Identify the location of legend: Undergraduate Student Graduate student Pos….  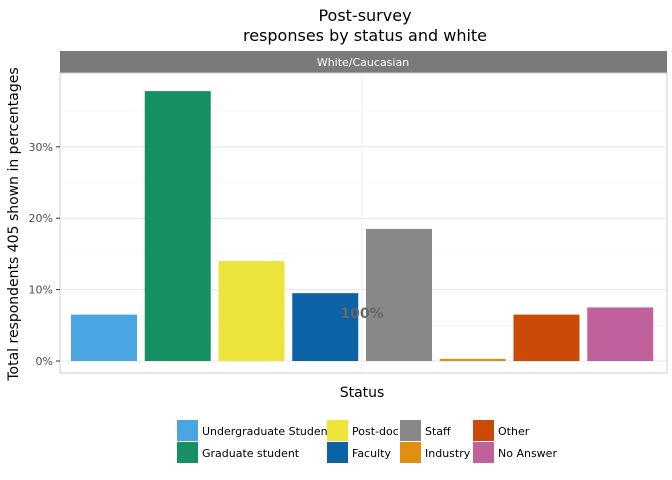
(367, 441).